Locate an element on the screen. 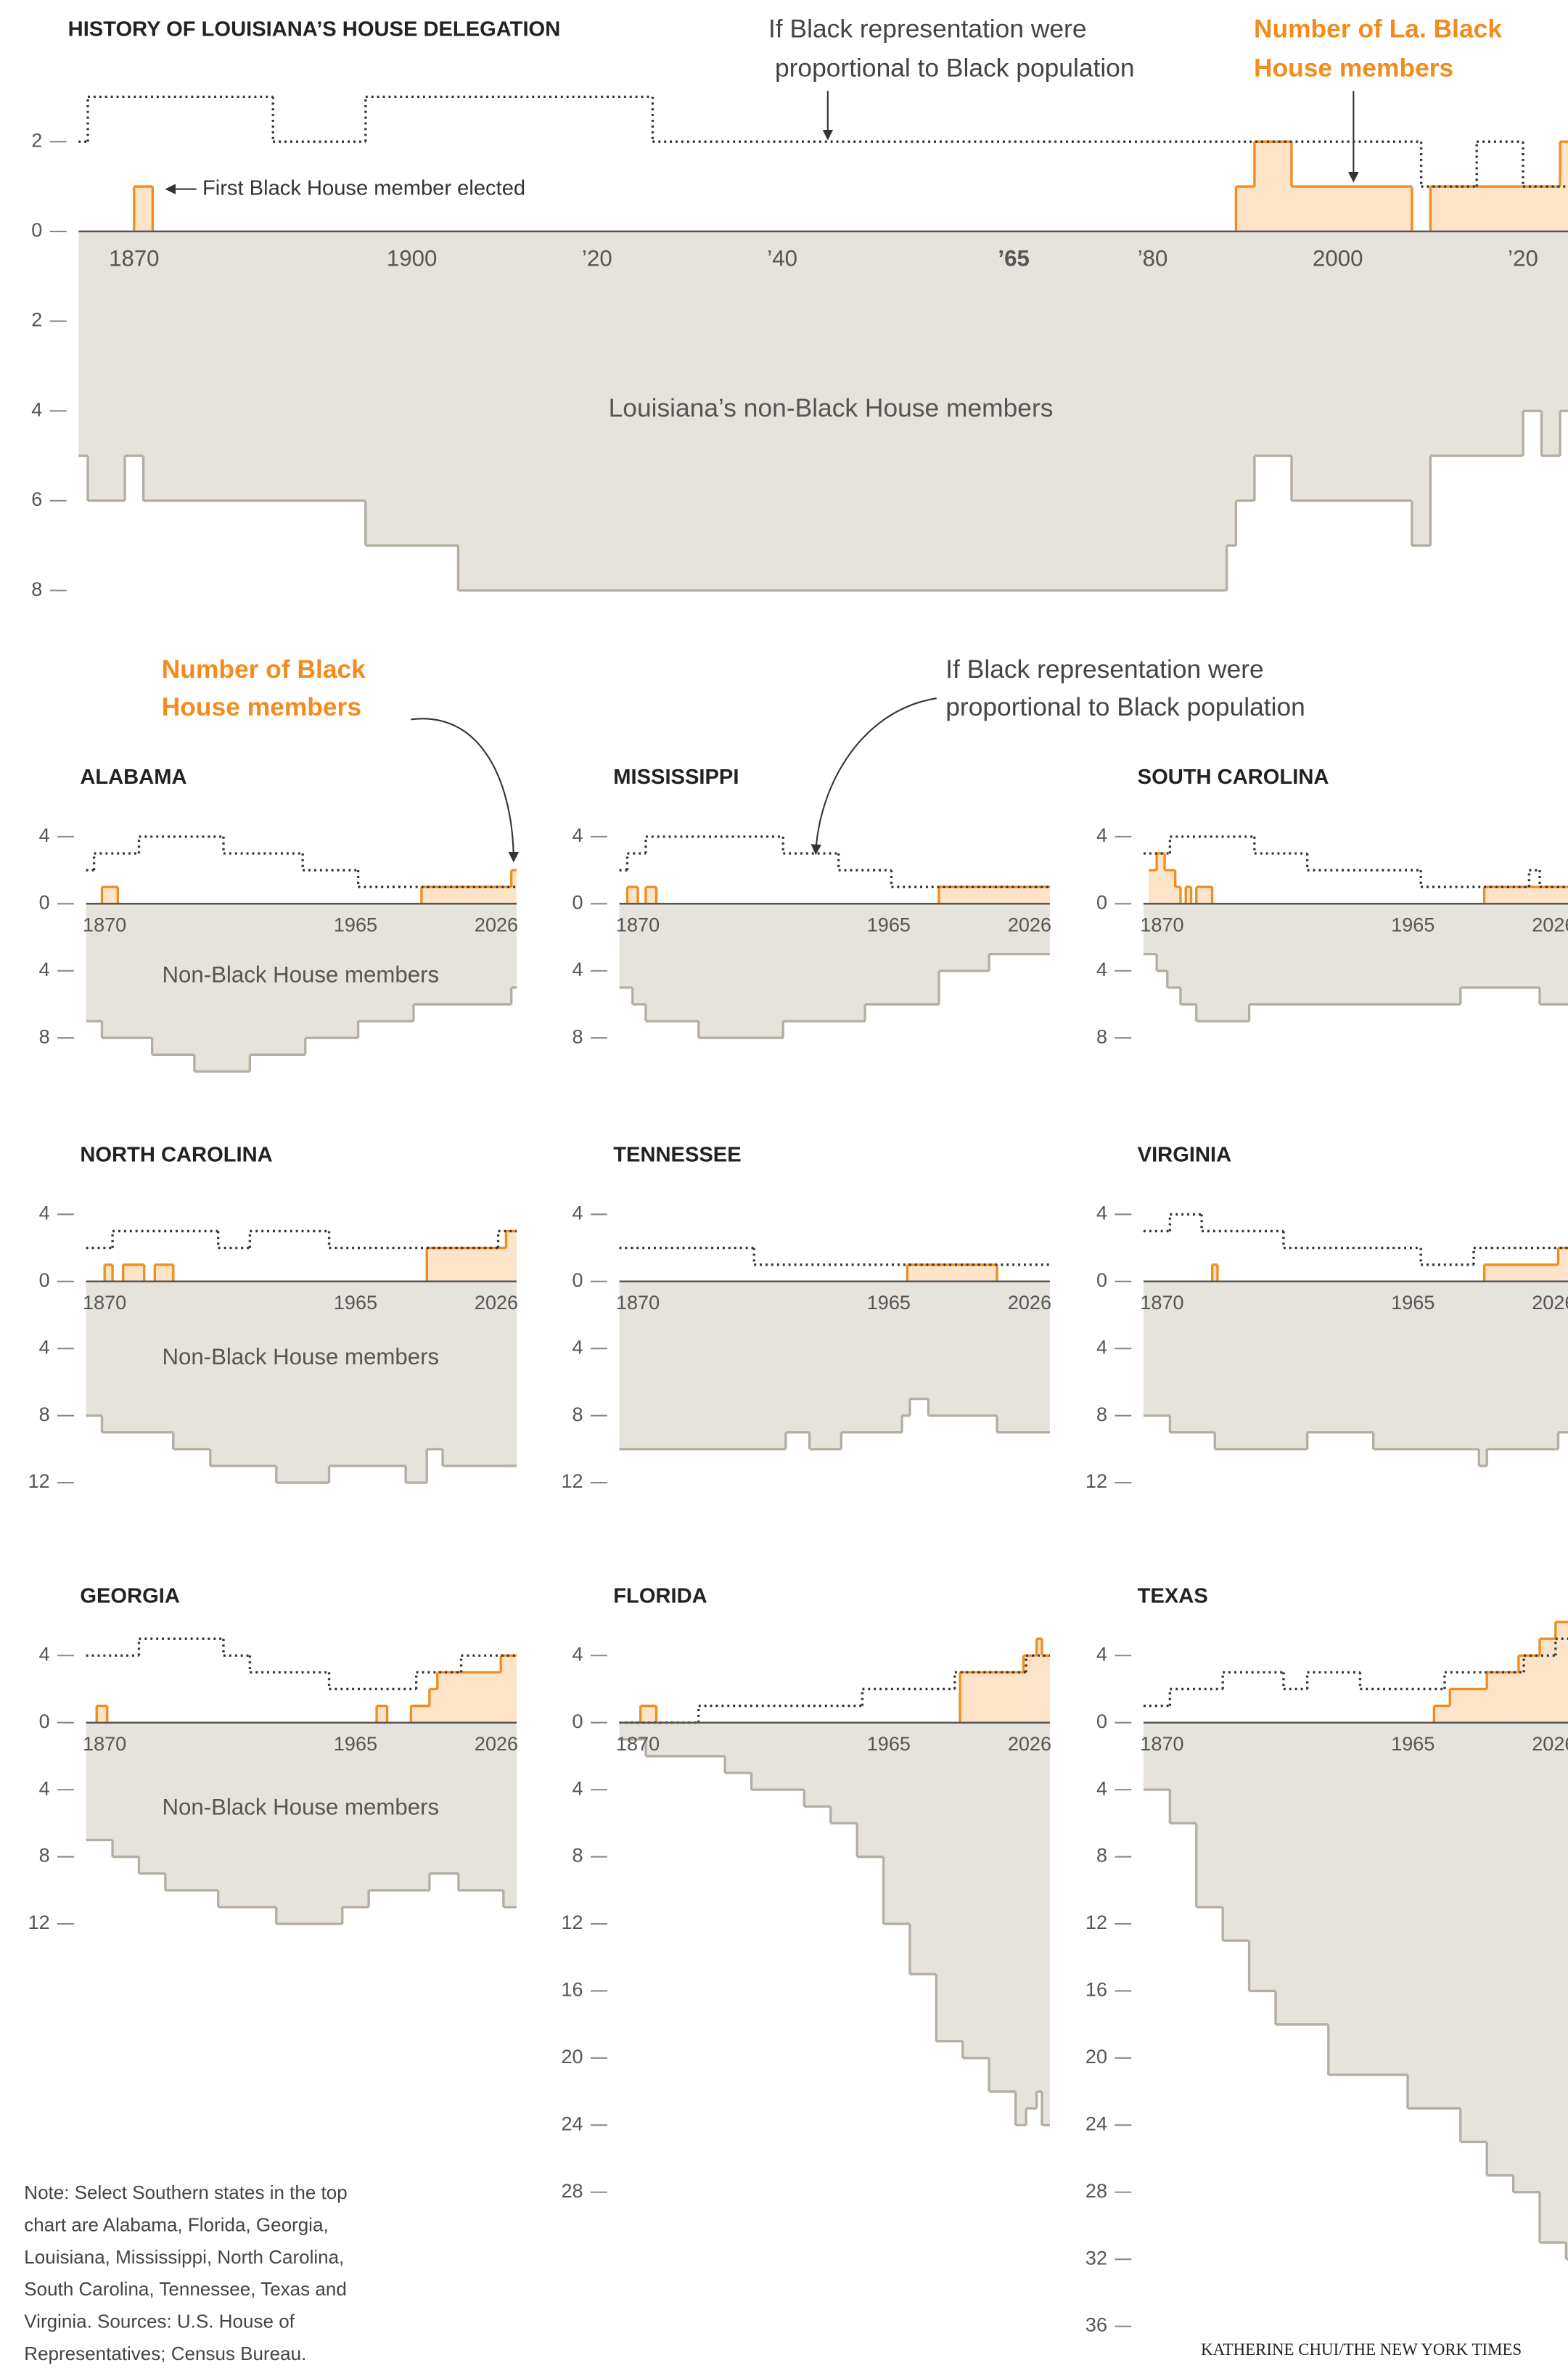 The height and width of the screenshot is (2368, 1568). chart-title: ALABAMA is located at coordinates (133, 778).